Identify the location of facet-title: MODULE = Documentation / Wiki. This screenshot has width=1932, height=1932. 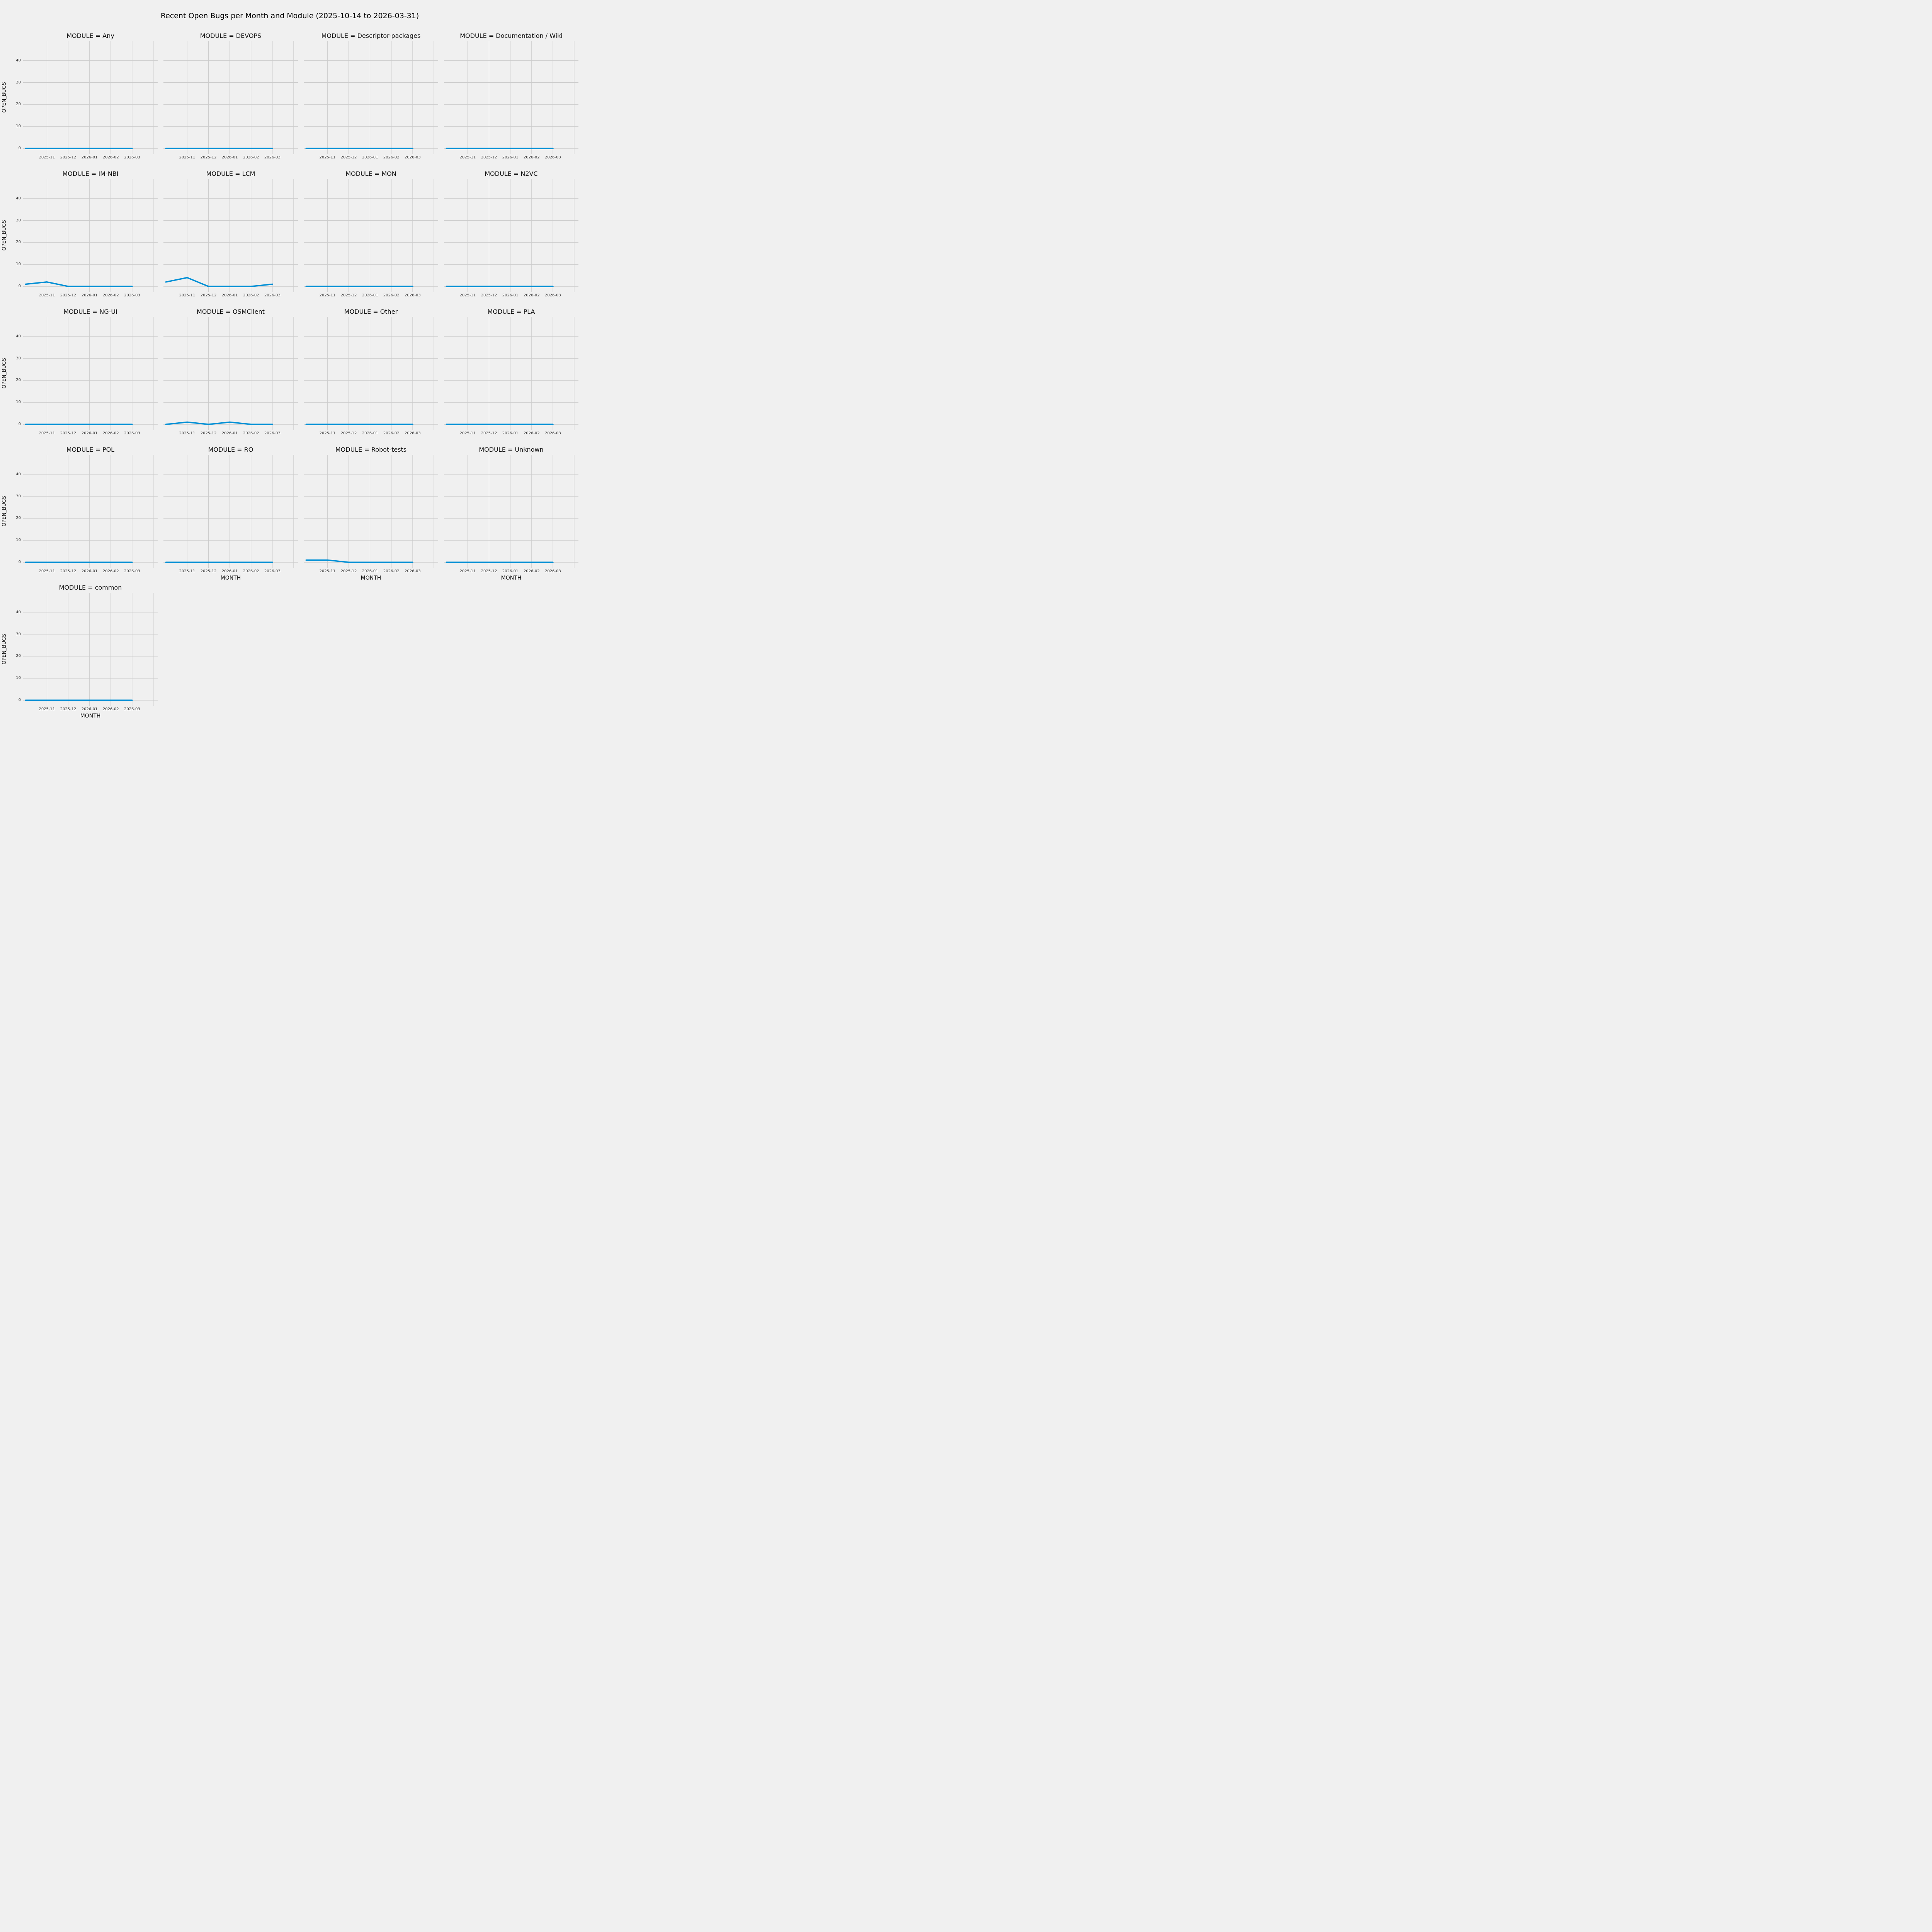
(512, 35).